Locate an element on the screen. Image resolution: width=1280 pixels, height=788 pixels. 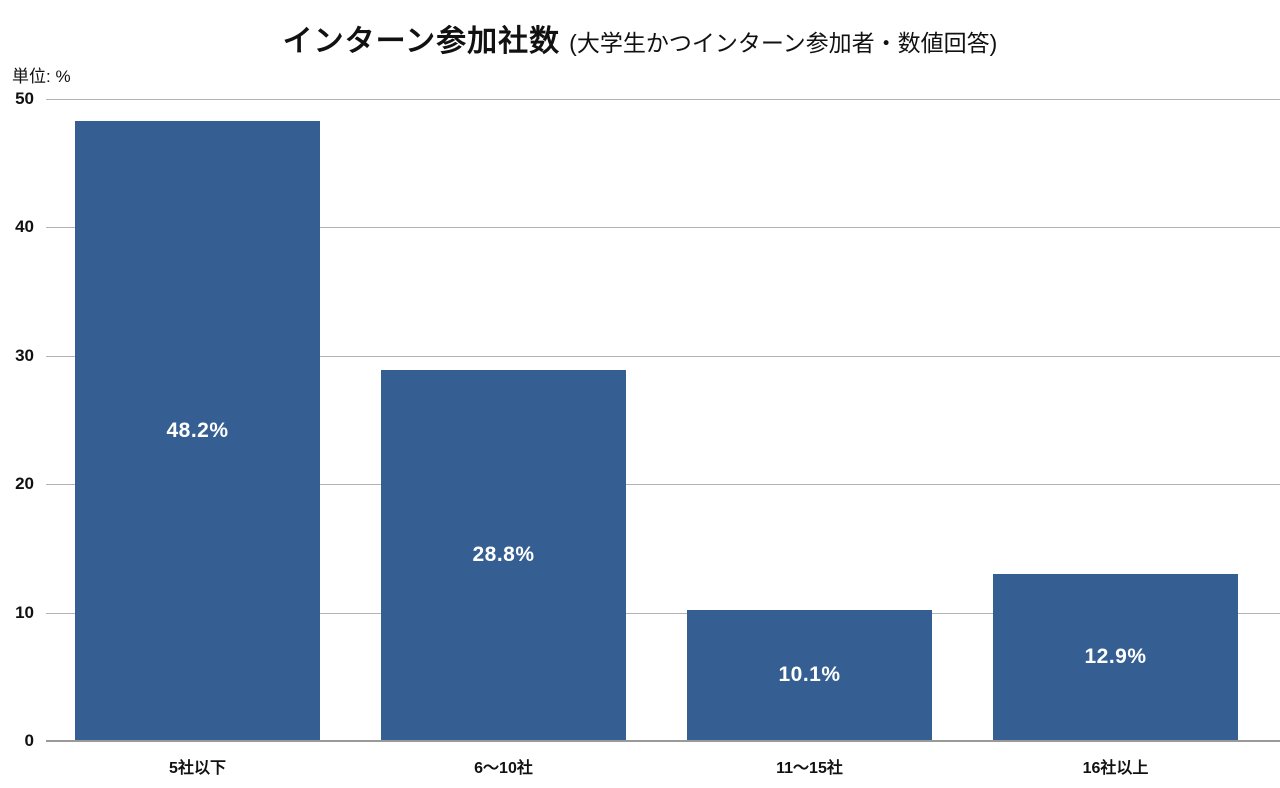
x-tick-label: 6〜10社 is located at coordinates (503, 768).